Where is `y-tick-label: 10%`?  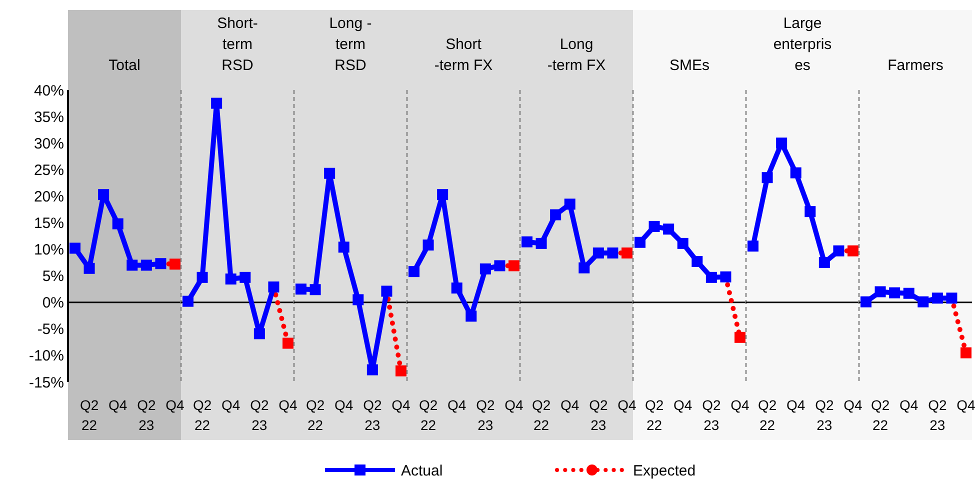 y-tick-label: 10% is located at coordinates (49, 250).